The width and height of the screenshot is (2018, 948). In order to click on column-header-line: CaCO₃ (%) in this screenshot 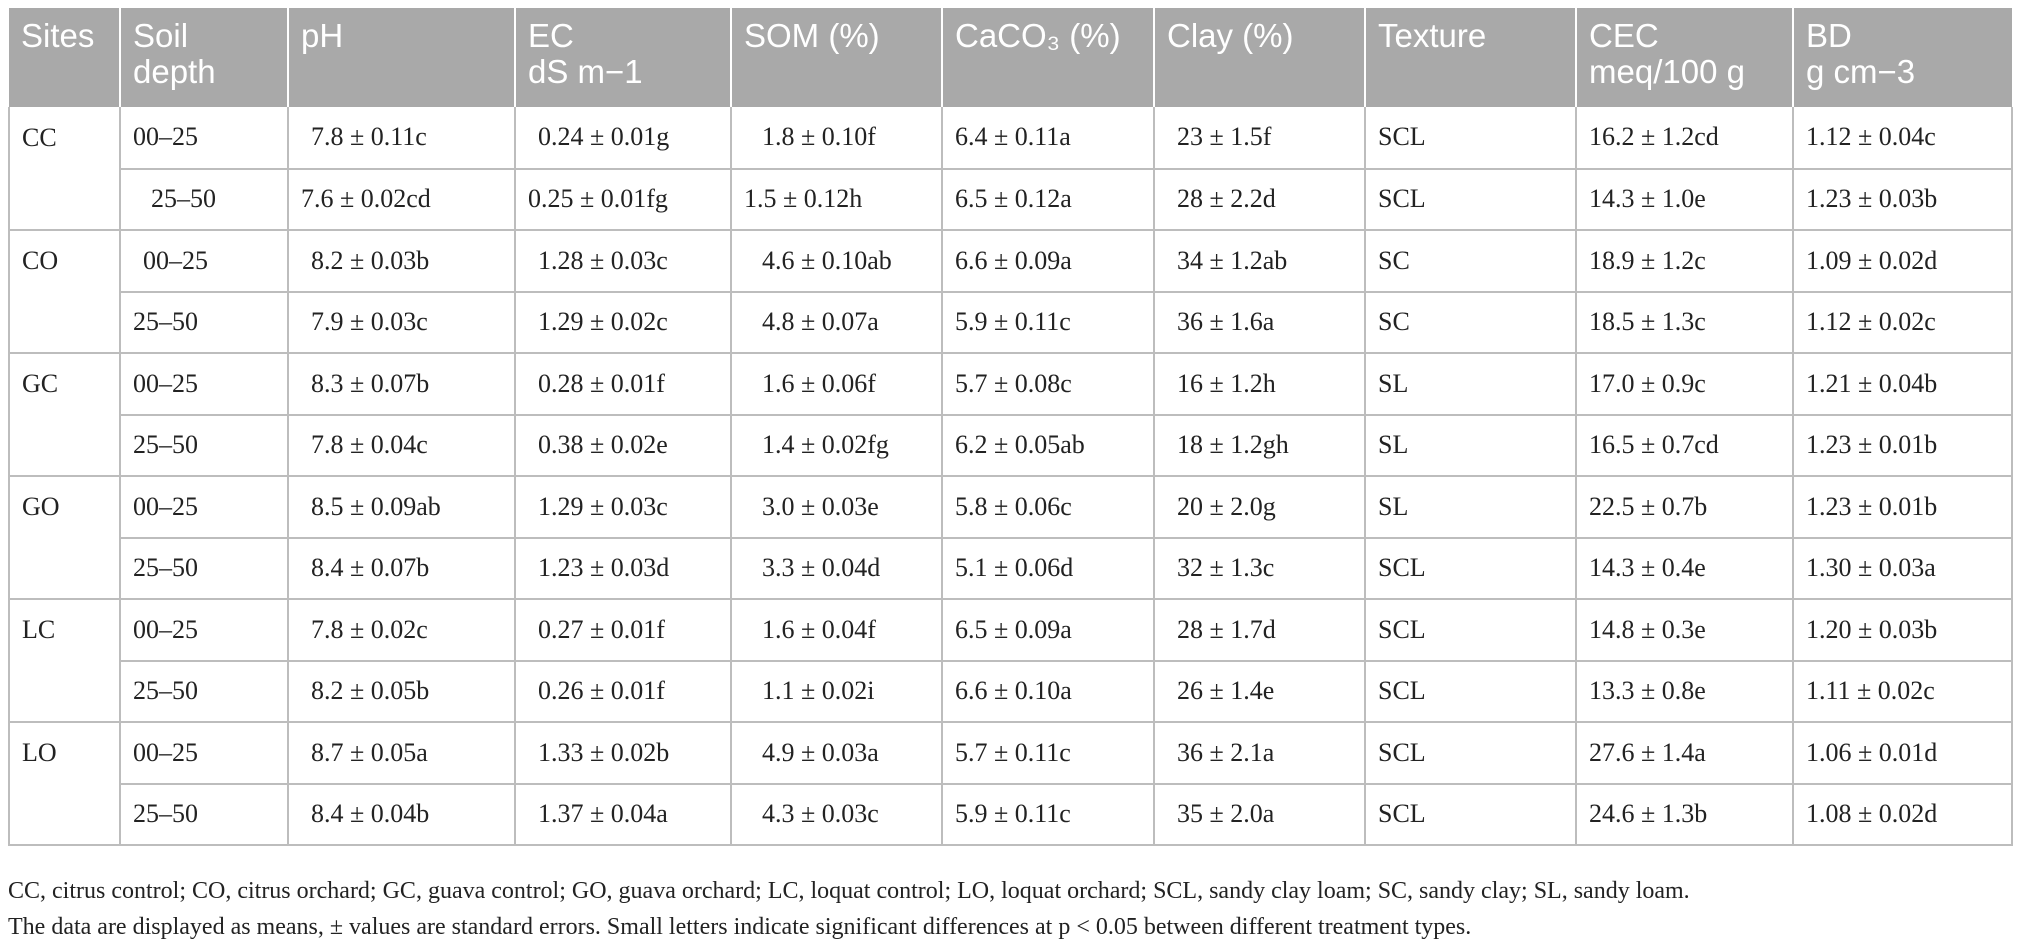, I will do `click(1038, 35)`.